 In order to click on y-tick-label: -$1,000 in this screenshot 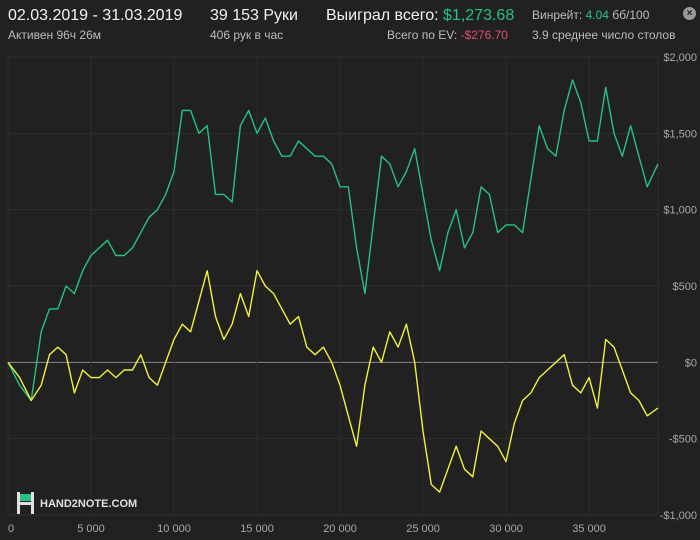, I will do `click(678, 516)`.